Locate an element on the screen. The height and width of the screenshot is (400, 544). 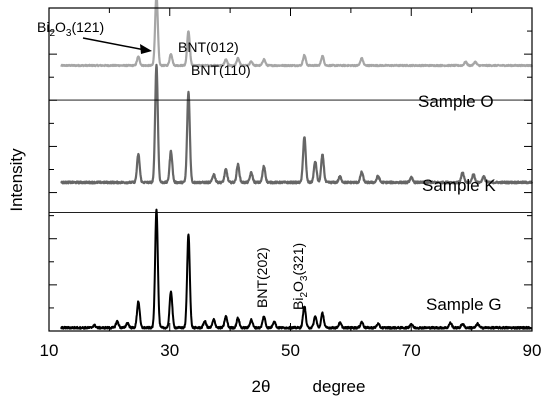
annotation-bi2o3-121-text2: O is located at coordinates (60, 27).